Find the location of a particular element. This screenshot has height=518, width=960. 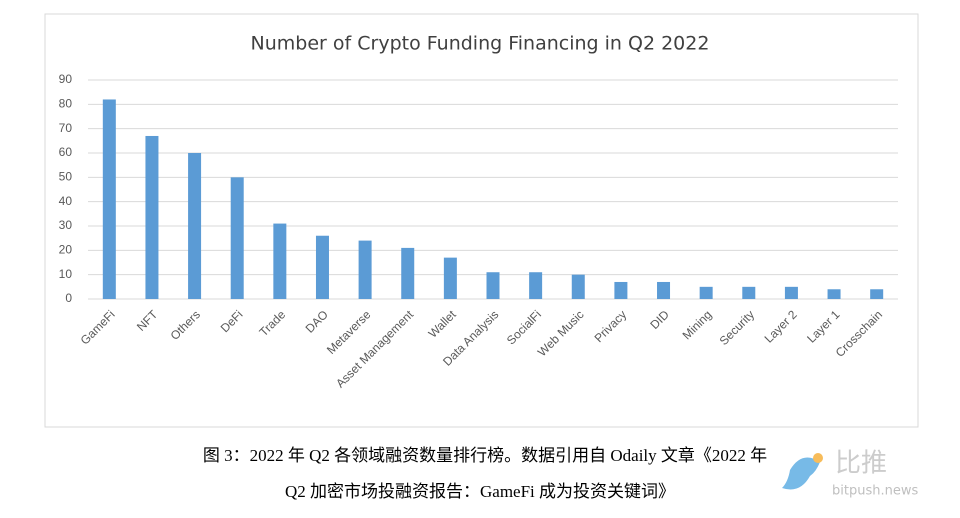

watermark: 比推 bitpush.news is located at coordinates (850, 474).